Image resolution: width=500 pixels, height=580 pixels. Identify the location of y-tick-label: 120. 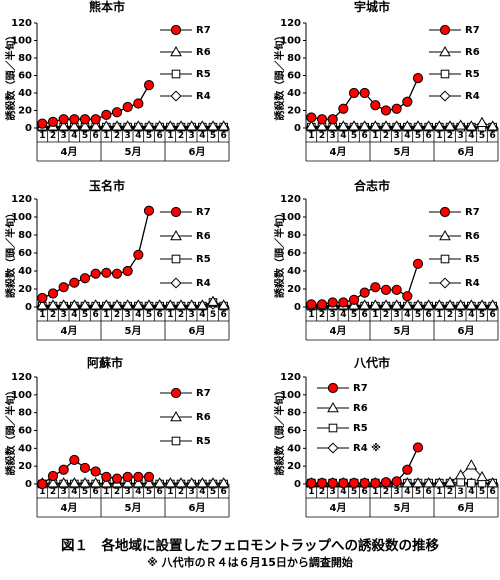
(290, 23).